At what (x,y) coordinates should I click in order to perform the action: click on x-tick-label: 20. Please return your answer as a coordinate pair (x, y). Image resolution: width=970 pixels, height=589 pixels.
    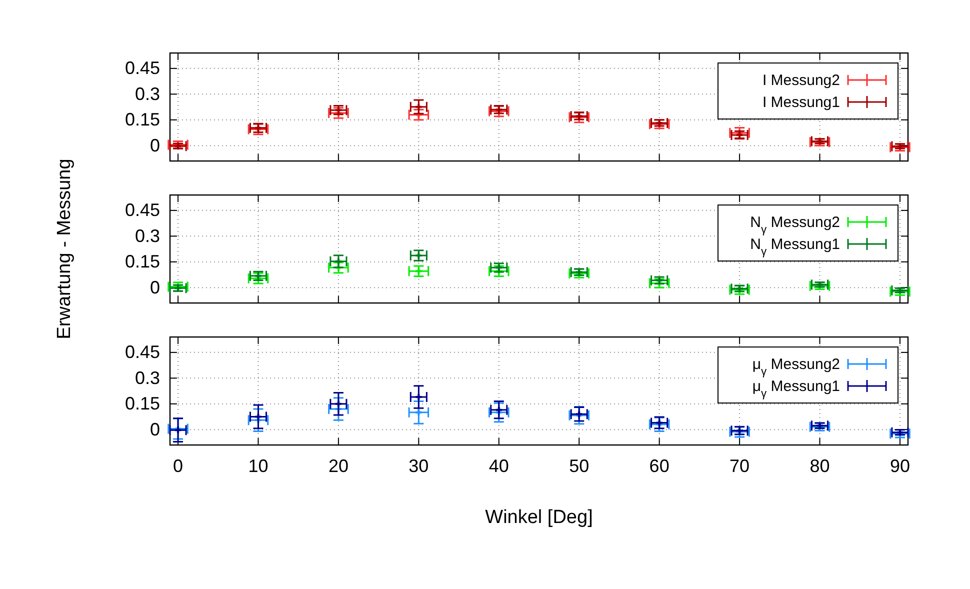
    Looking at the image, I should click on (338, 466).